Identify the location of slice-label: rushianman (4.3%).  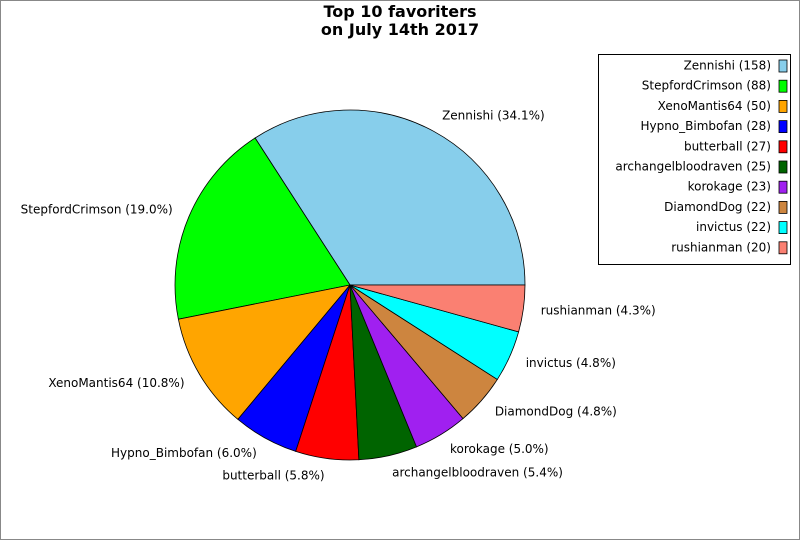
(598, 311).